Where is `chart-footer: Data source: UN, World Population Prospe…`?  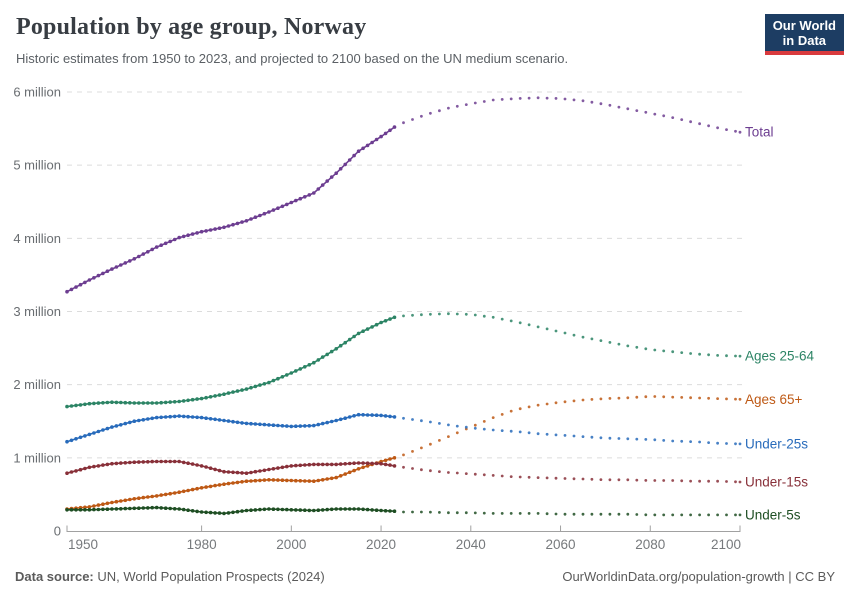
chart-footer: Data source: UN, World Population Prospe… is located at coordinates (425, 576).